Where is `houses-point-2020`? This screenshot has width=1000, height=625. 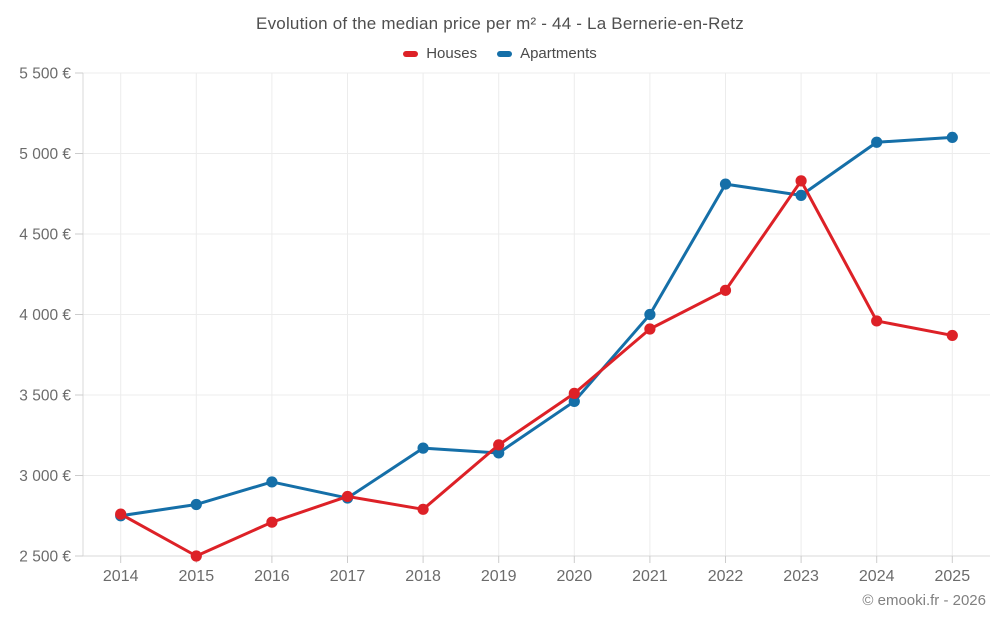
houses-point-2020 is located at coordinates (574, 393).